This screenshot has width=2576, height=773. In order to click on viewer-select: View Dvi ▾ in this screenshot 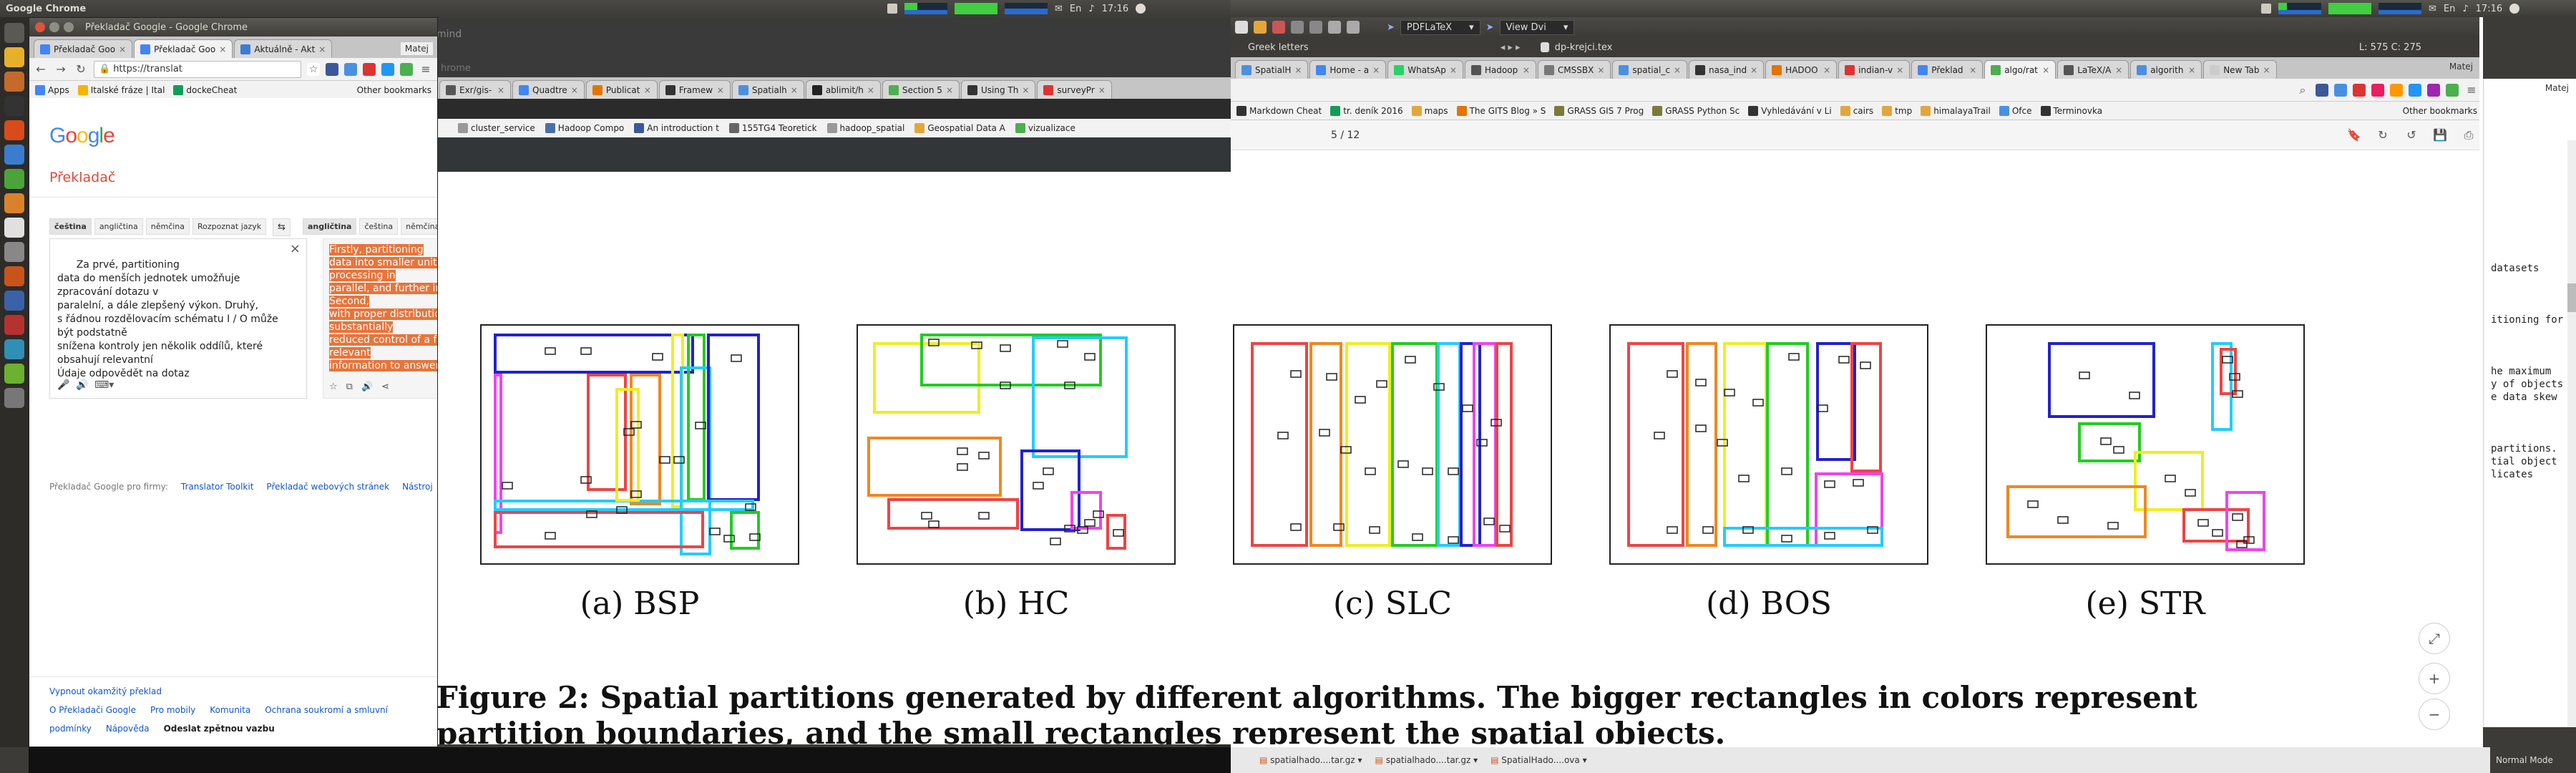, I will do `click(1537, 27)`.